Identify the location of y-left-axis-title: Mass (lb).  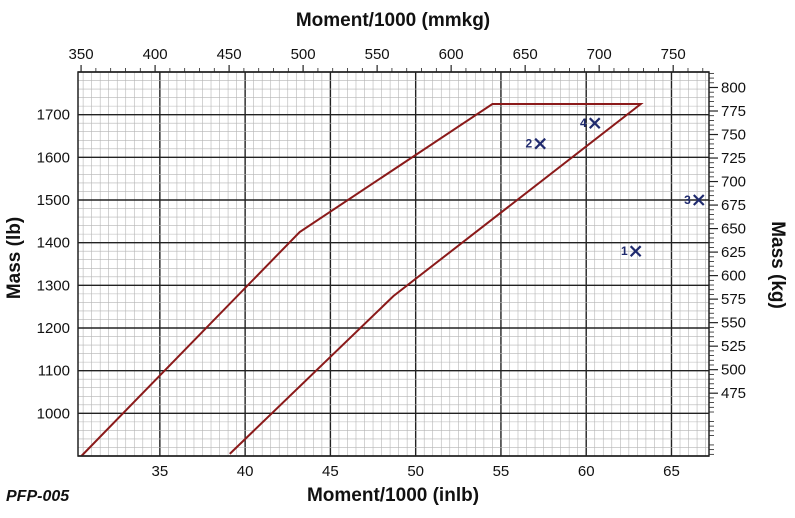
(14, 258).